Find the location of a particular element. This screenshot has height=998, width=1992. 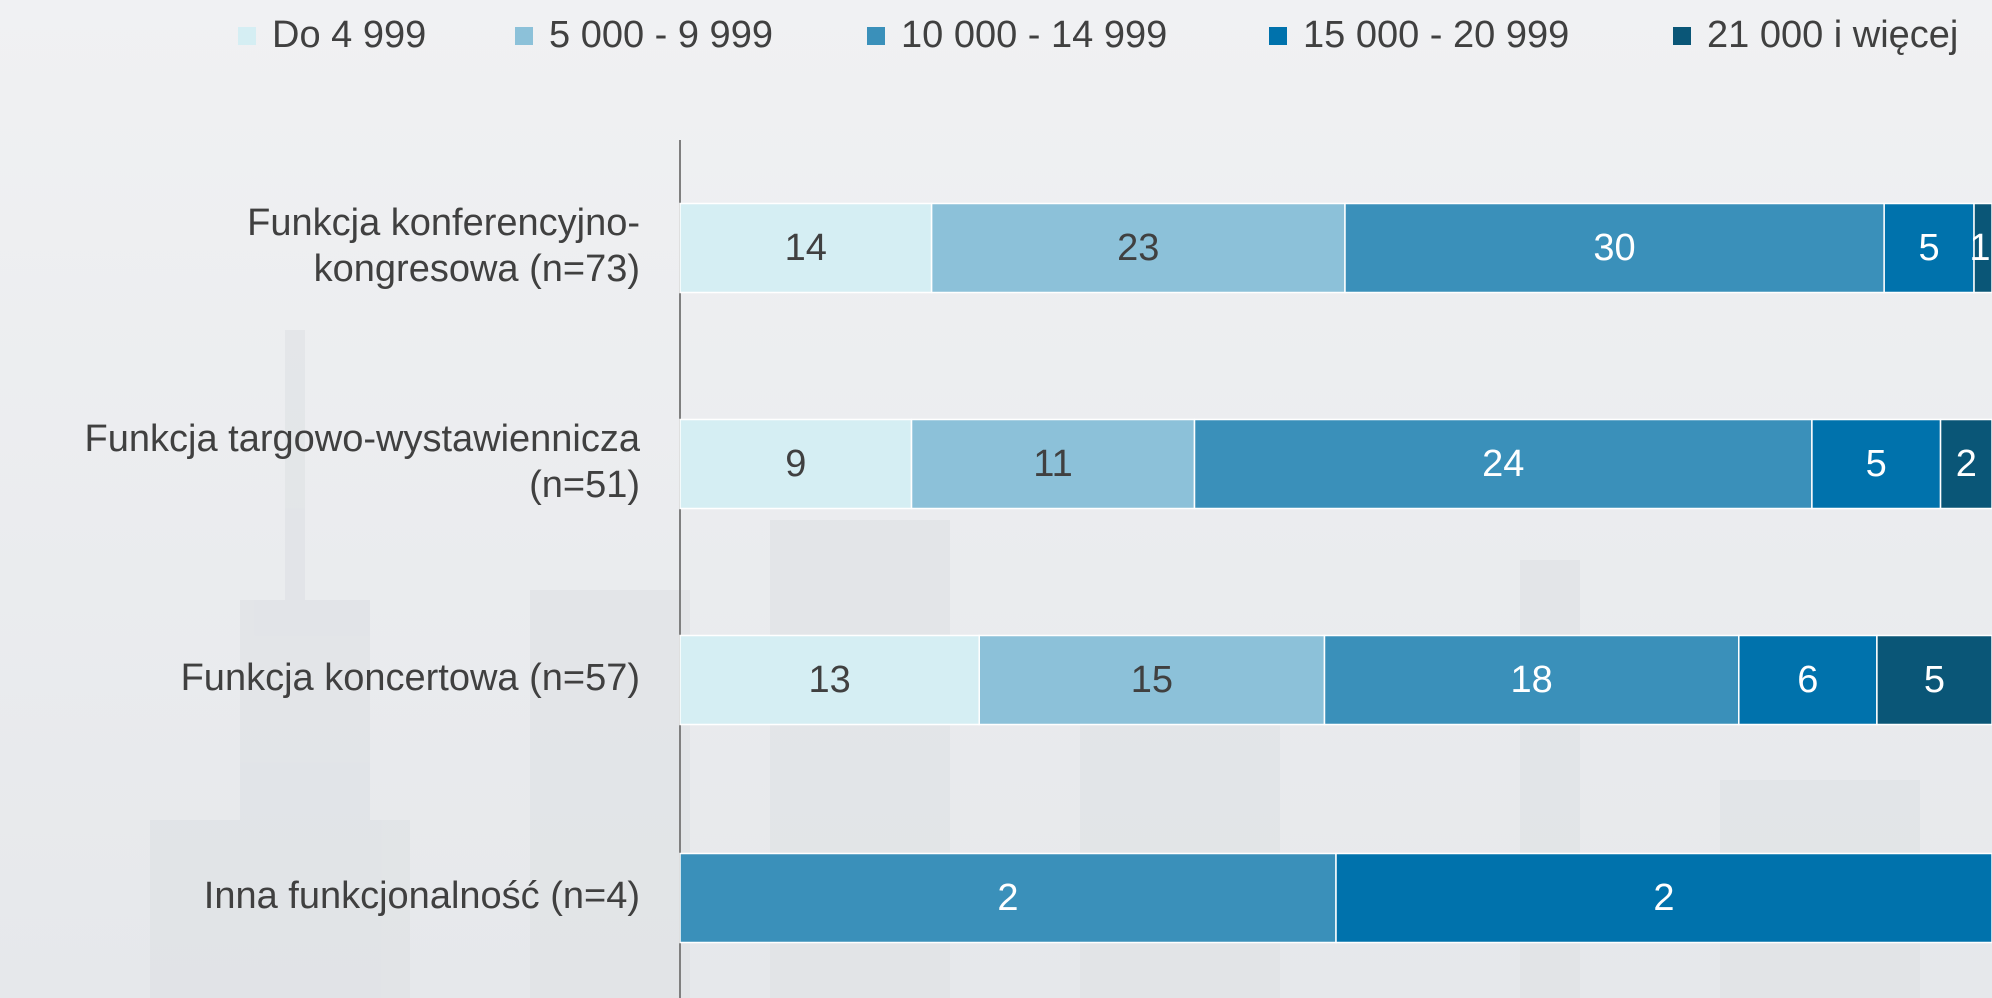

data-label: 24 is located at coordinates (1503, 464).